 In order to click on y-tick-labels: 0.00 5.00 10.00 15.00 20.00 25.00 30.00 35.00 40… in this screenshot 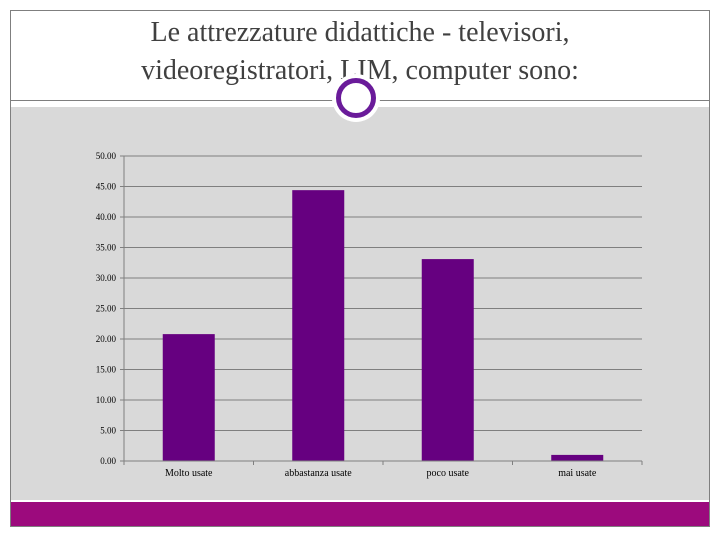, I will do `click(106, 308)`.